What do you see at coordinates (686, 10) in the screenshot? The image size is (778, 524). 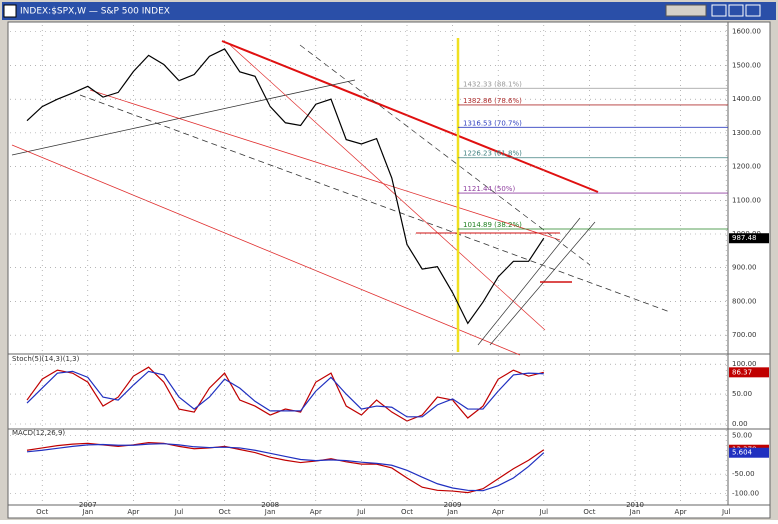 I see `toolbar-button` at bounding box center [686, 10].